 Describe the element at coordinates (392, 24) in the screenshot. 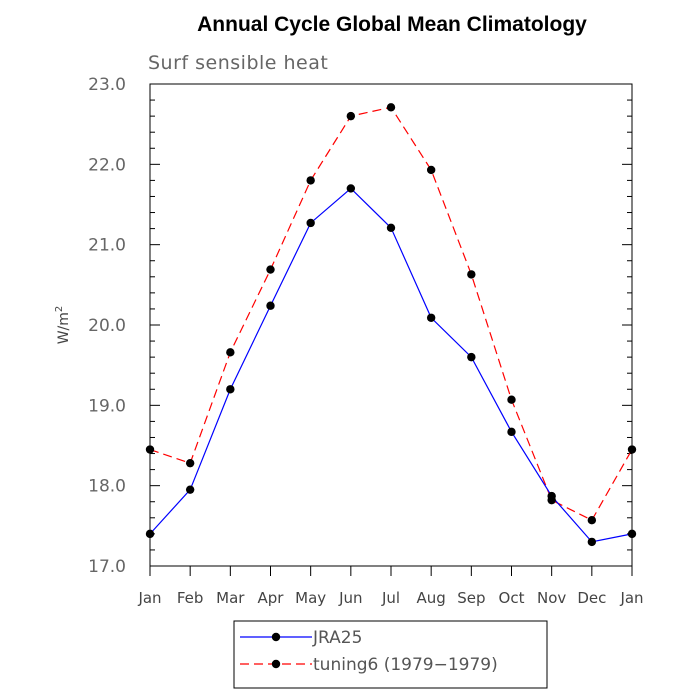

I see `chart-title: Annual Cycle Global Mean Climatology` at that location.